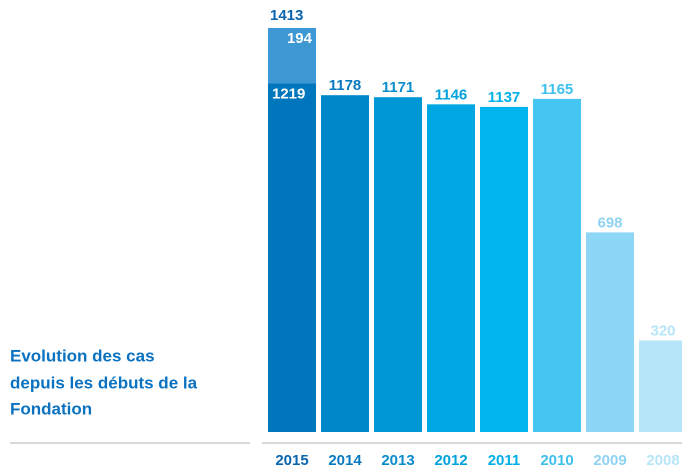 The width and height of the screenshot is (682, 470). I want to click on value-label: 1137, so click(504, 97).